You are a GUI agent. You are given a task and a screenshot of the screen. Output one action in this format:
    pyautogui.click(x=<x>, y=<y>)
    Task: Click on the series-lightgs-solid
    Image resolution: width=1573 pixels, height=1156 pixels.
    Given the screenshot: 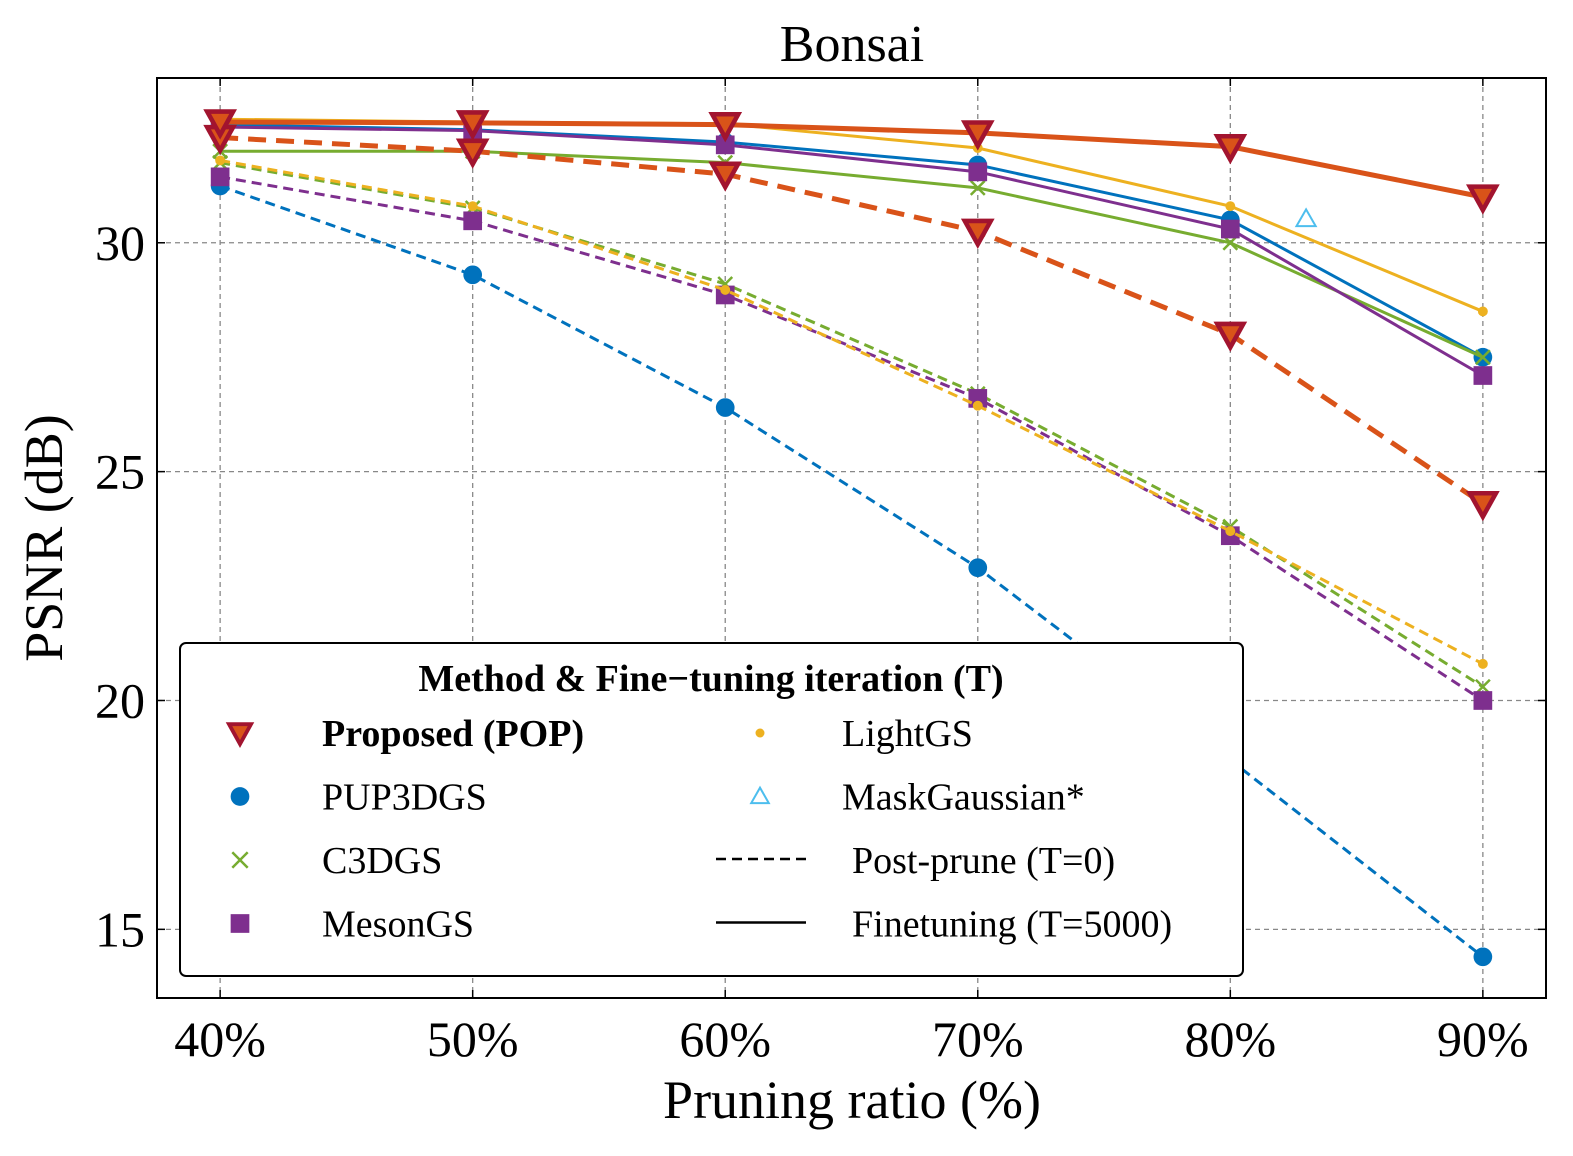 What is the action you would take?
    pyautogui.click(x=851, y=215)
    